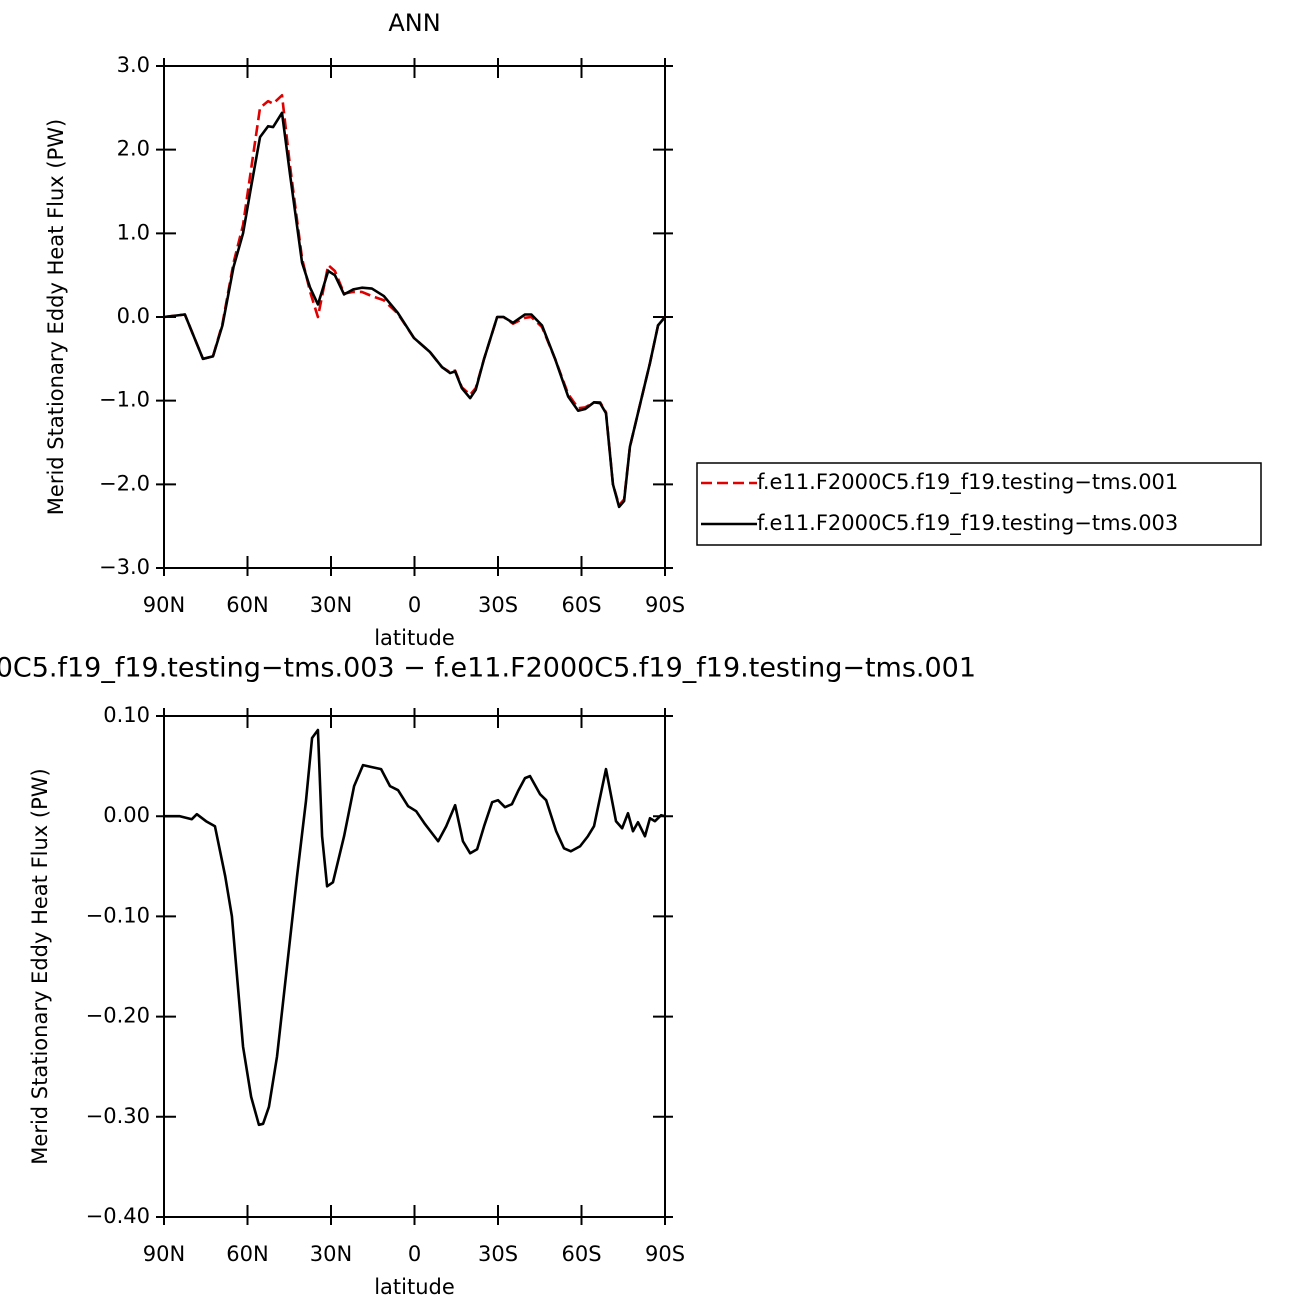  I want to click on y-tick-label: 0.0, so click(133, 316).